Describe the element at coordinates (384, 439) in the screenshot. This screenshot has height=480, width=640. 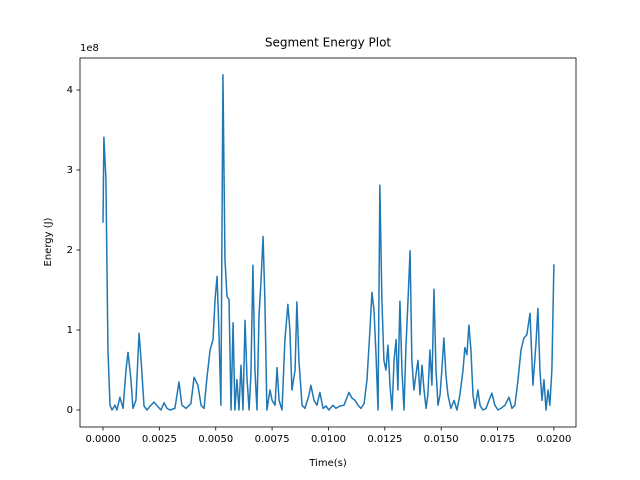
I see `x-tick-label: 0.0125` at that location.